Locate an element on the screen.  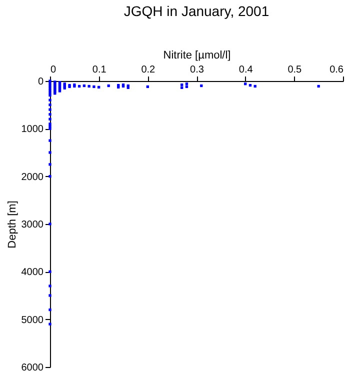
x-tick-label: 0.6 is located at coordinates (337, 70).